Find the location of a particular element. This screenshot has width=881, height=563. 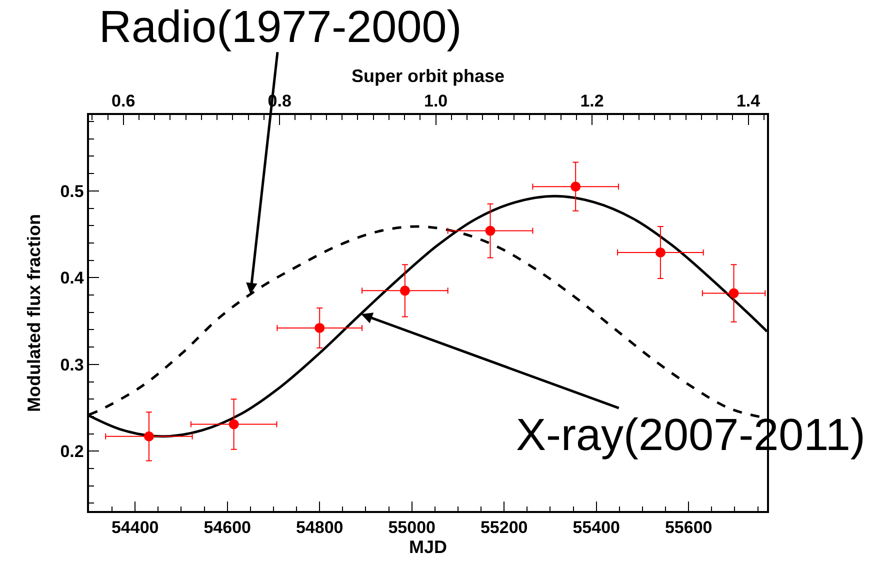

x-tick-label: 54800 is located at coordinates (320, 528).